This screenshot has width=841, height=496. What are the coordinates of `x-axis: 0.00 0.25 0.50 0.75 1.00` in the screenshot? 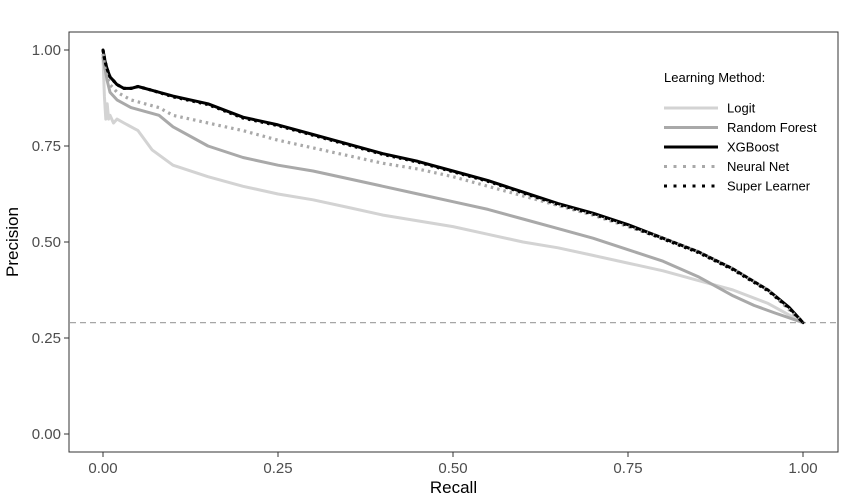 It's located at (453, 464).